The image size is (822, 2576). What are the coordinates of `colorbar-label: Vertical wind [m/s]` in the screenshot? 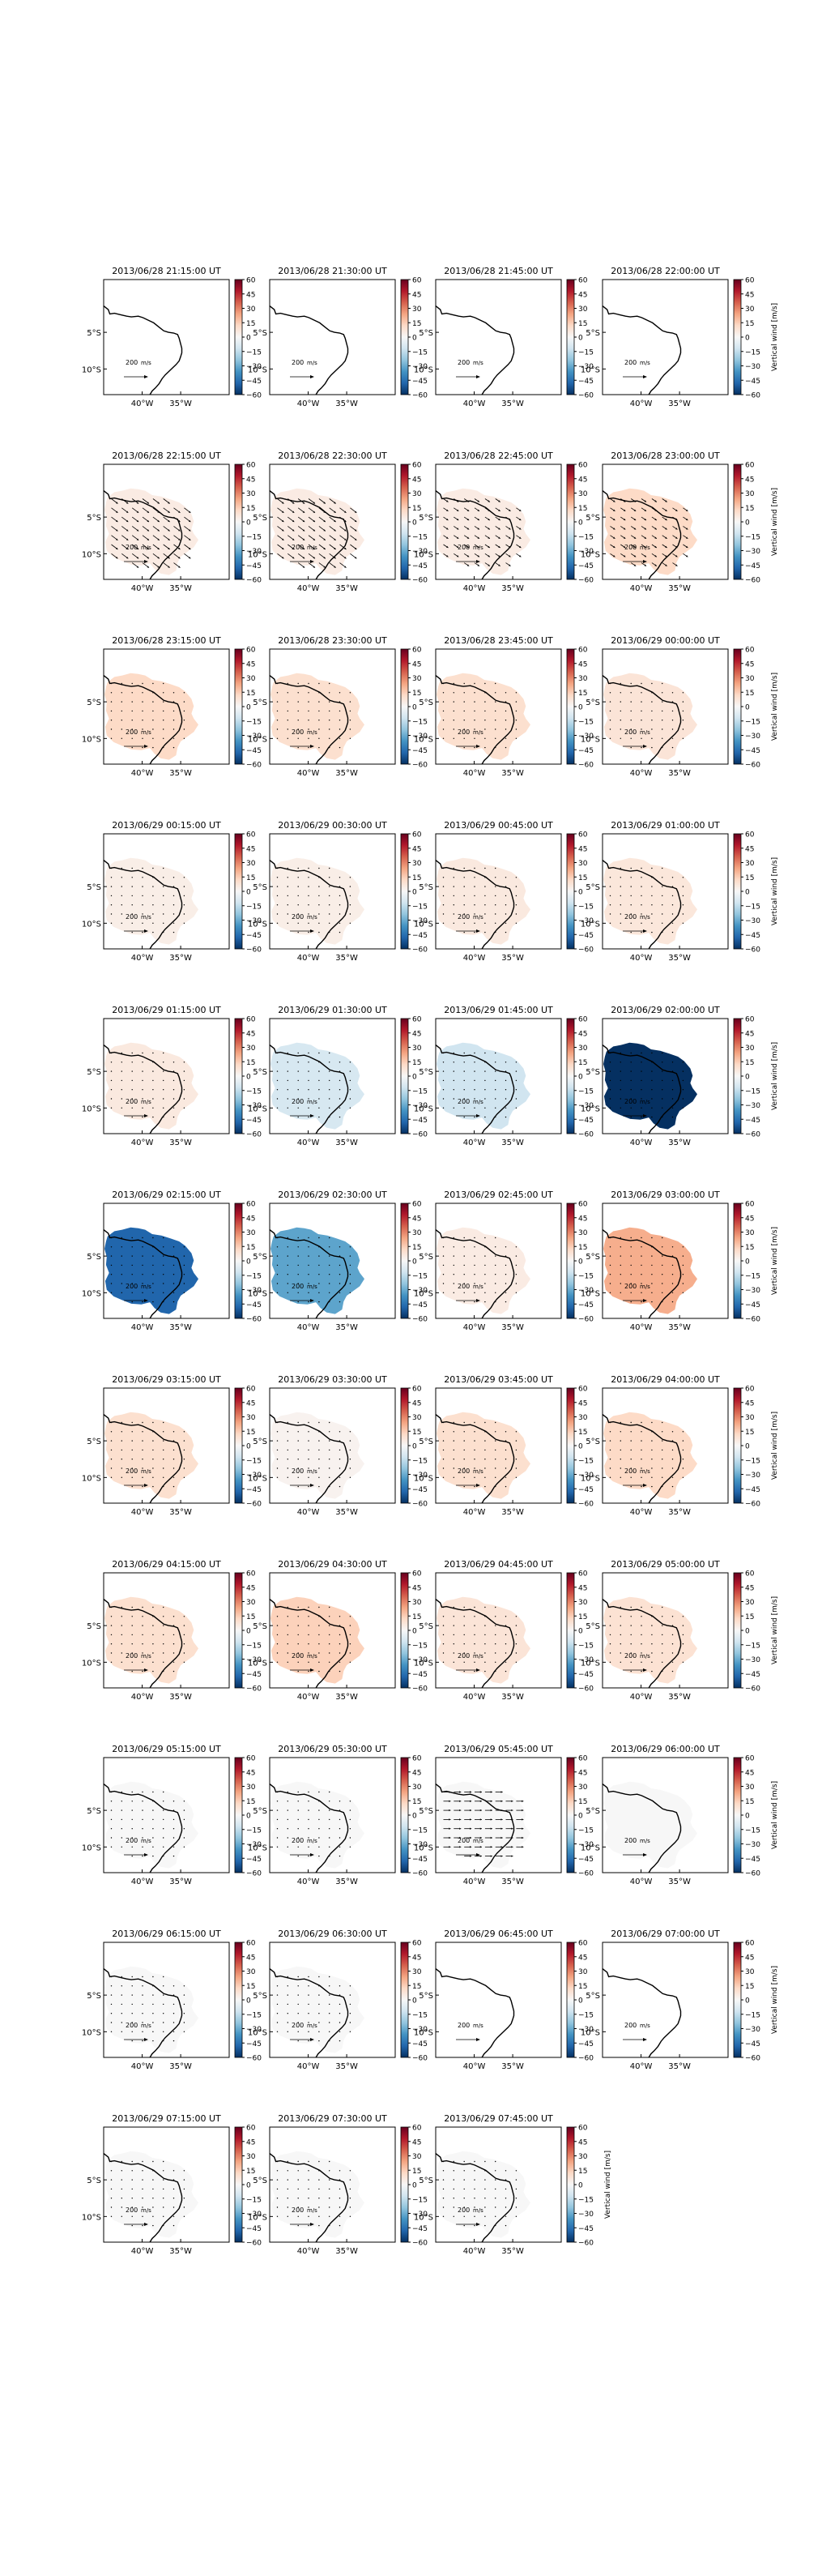 It's located at (775, 337).